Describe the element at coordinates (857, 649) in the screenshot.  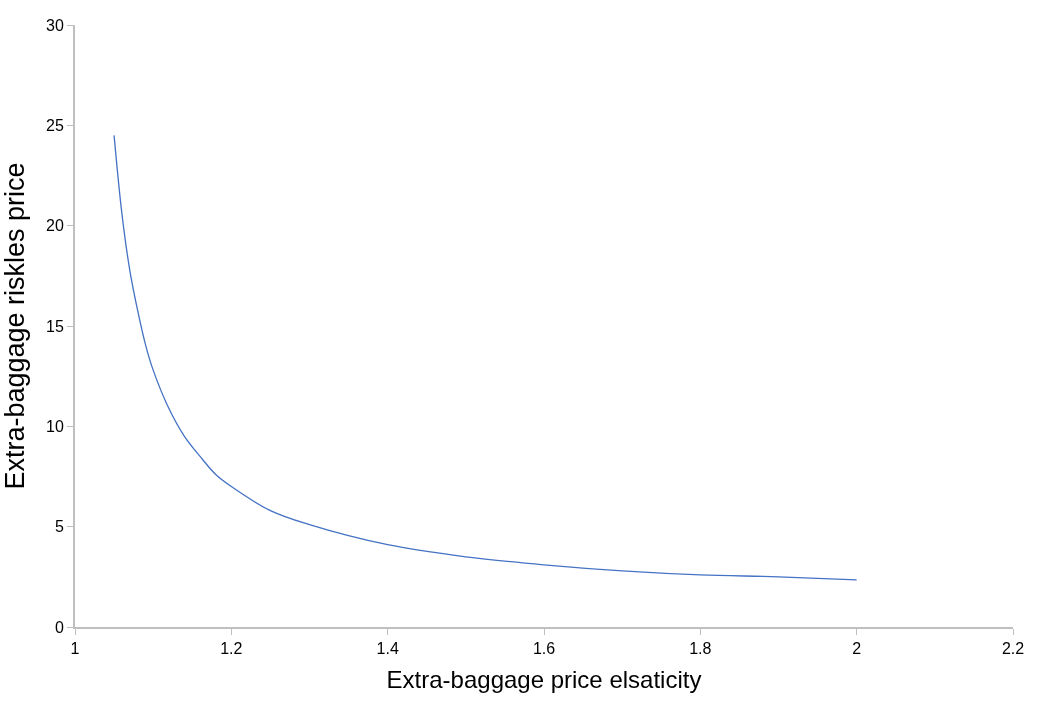
I see `x-tick-label: 2` at that location.